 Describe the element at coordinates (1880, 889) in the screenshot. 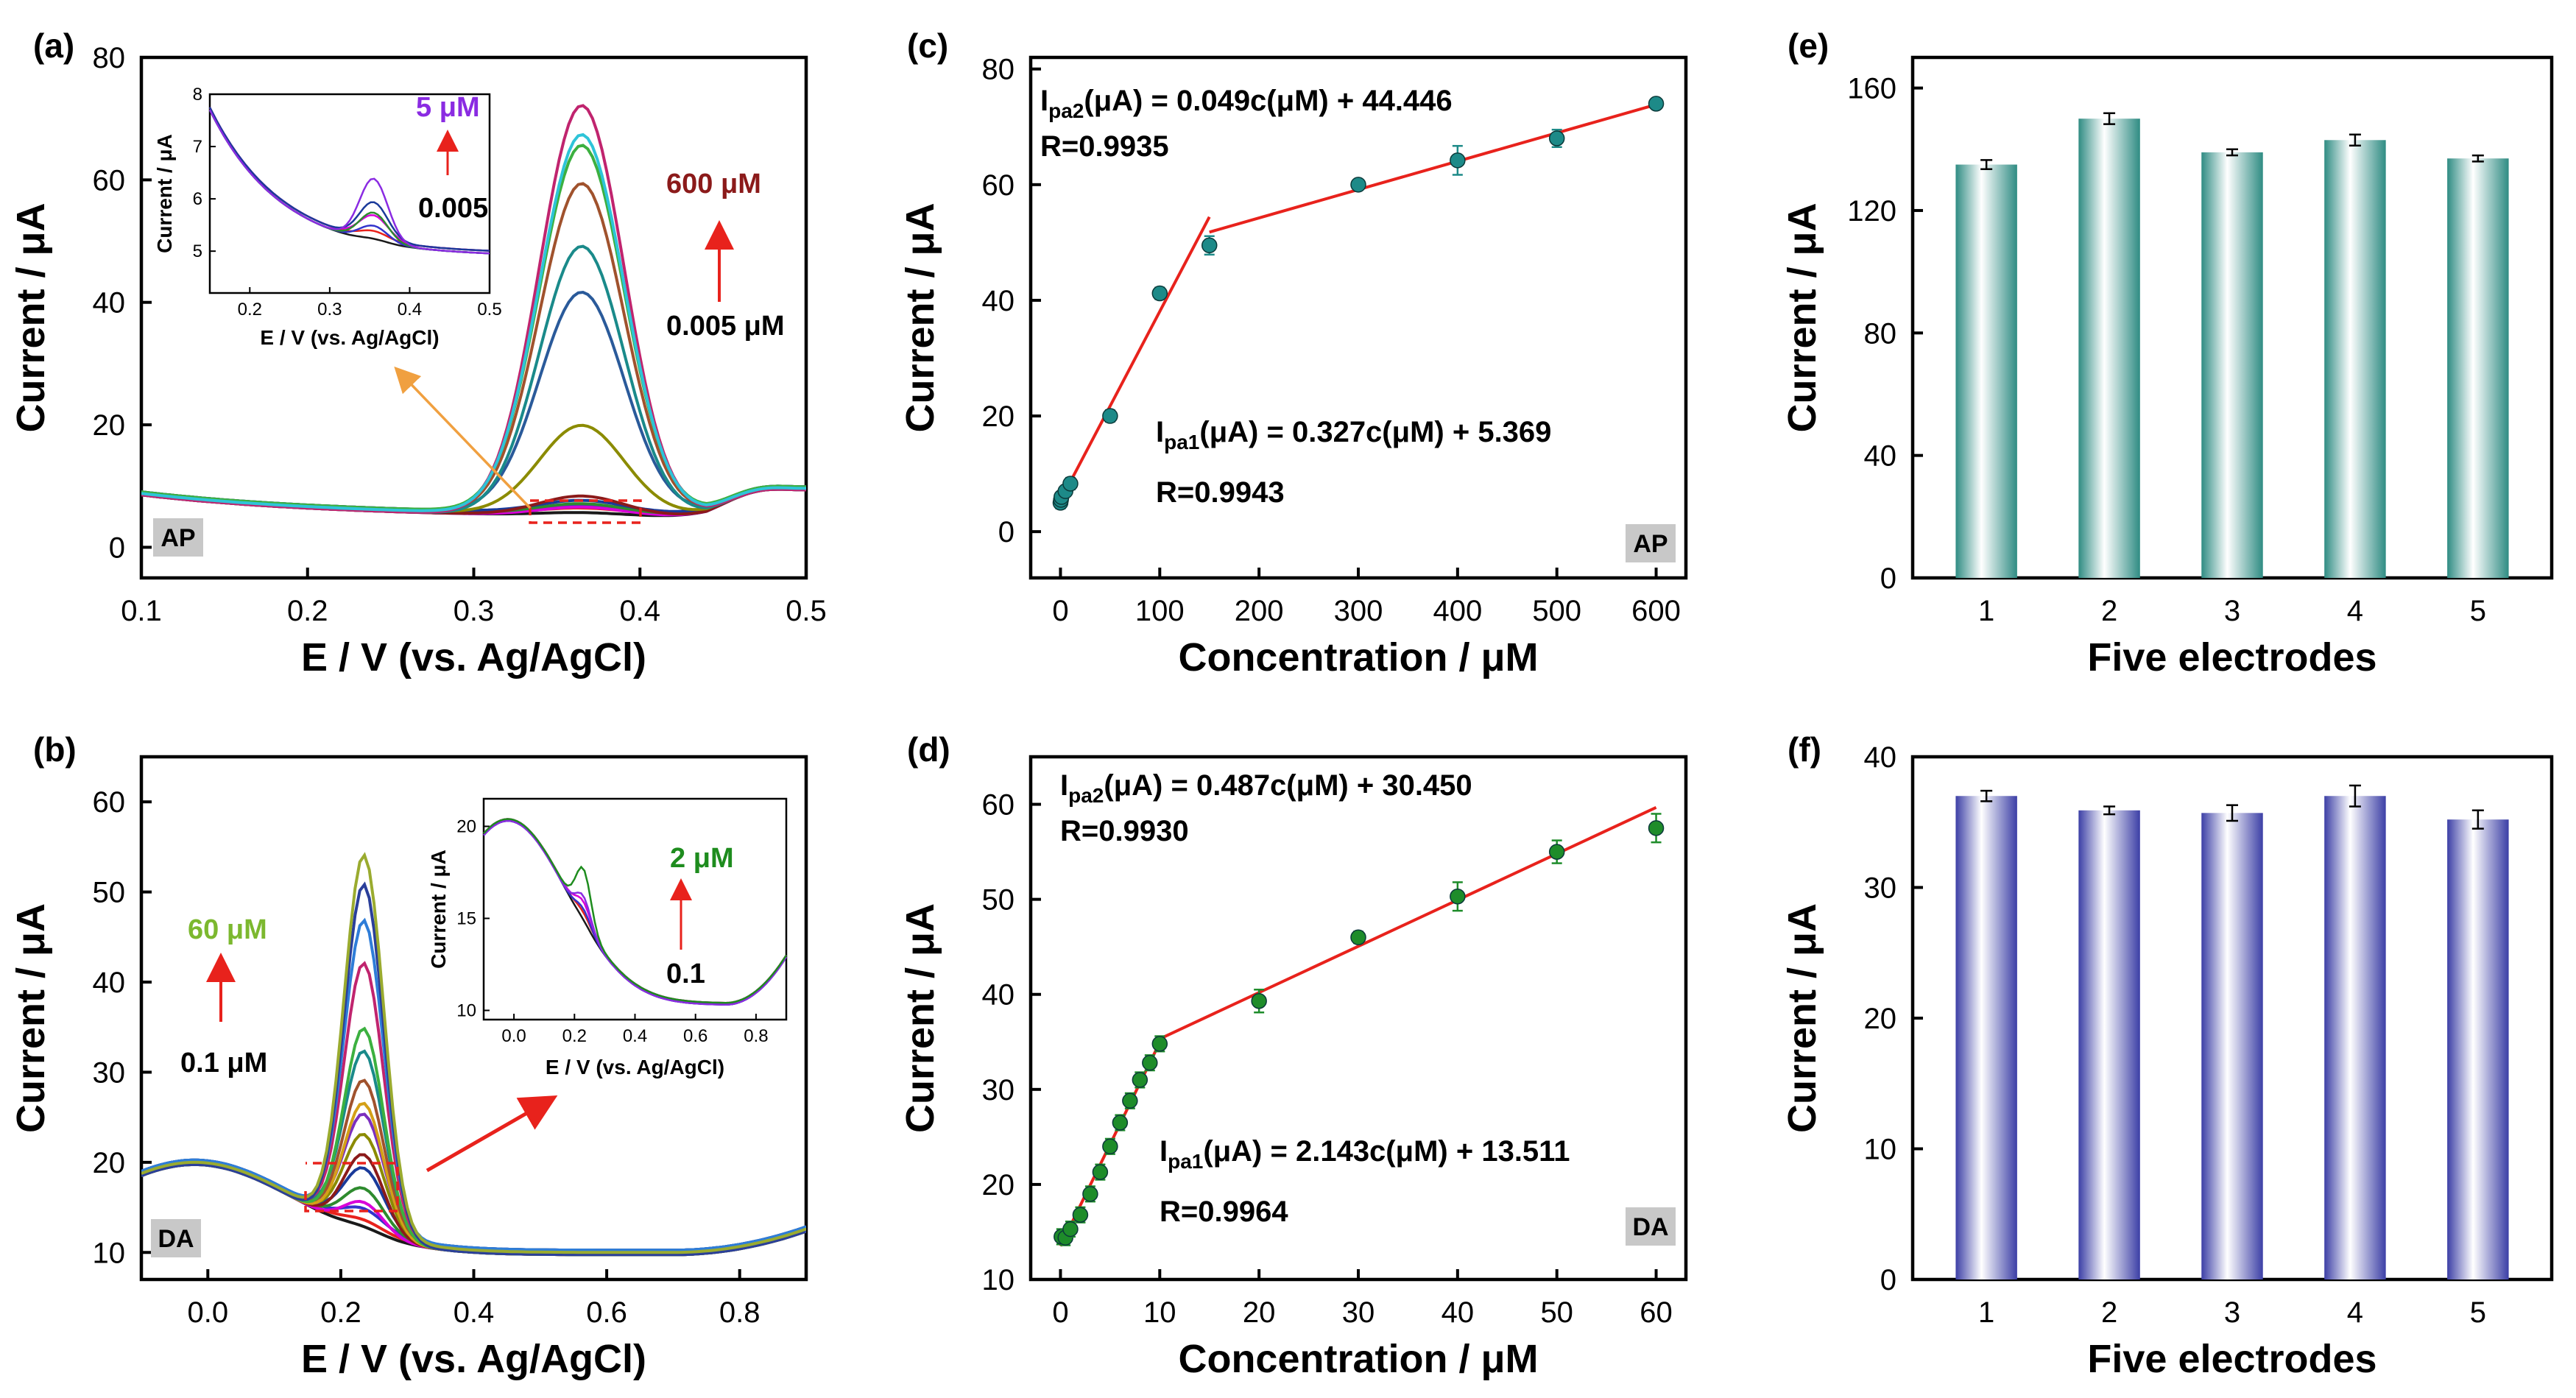

I see `y-tick-label: 30` at that location.